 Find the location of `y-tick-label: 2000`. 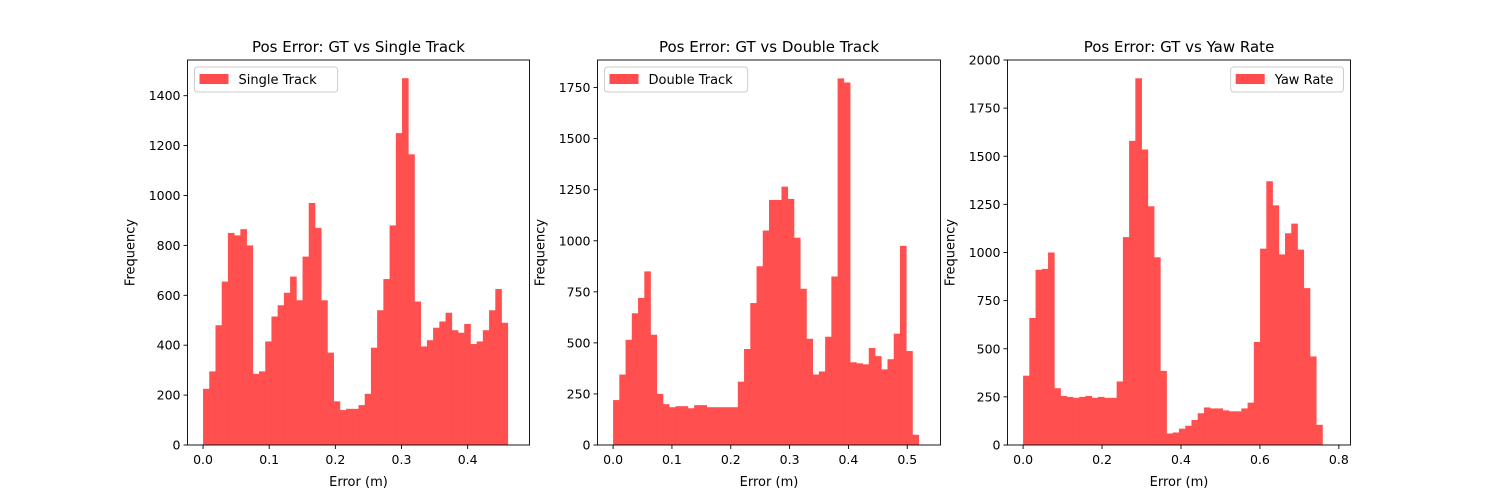

y-tick-label: 2000 is located at coordinates (985, 60).